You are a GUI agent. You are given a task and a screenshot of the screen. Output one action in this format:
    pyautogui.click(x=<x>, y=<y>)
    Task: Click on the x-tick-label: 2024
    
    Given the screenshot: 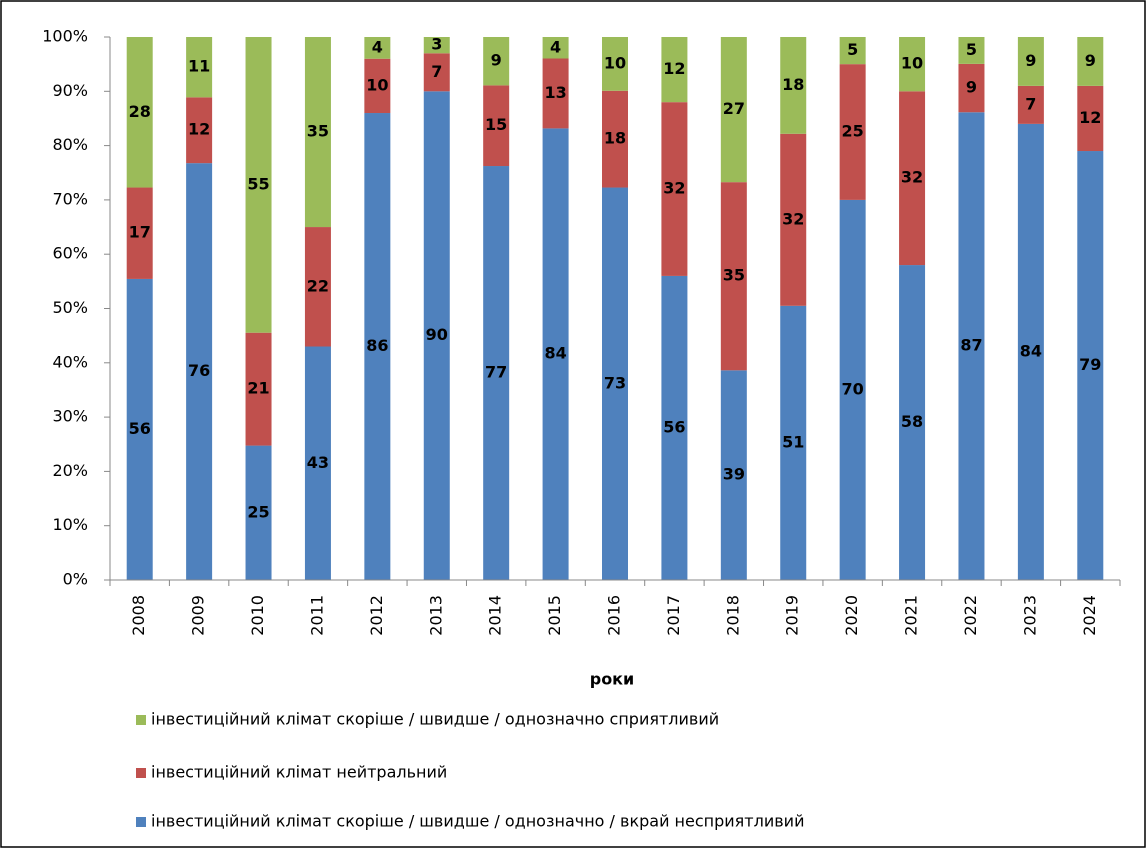 What is the action you would take?
    pyautogui.click(x=1089, y=615)
    